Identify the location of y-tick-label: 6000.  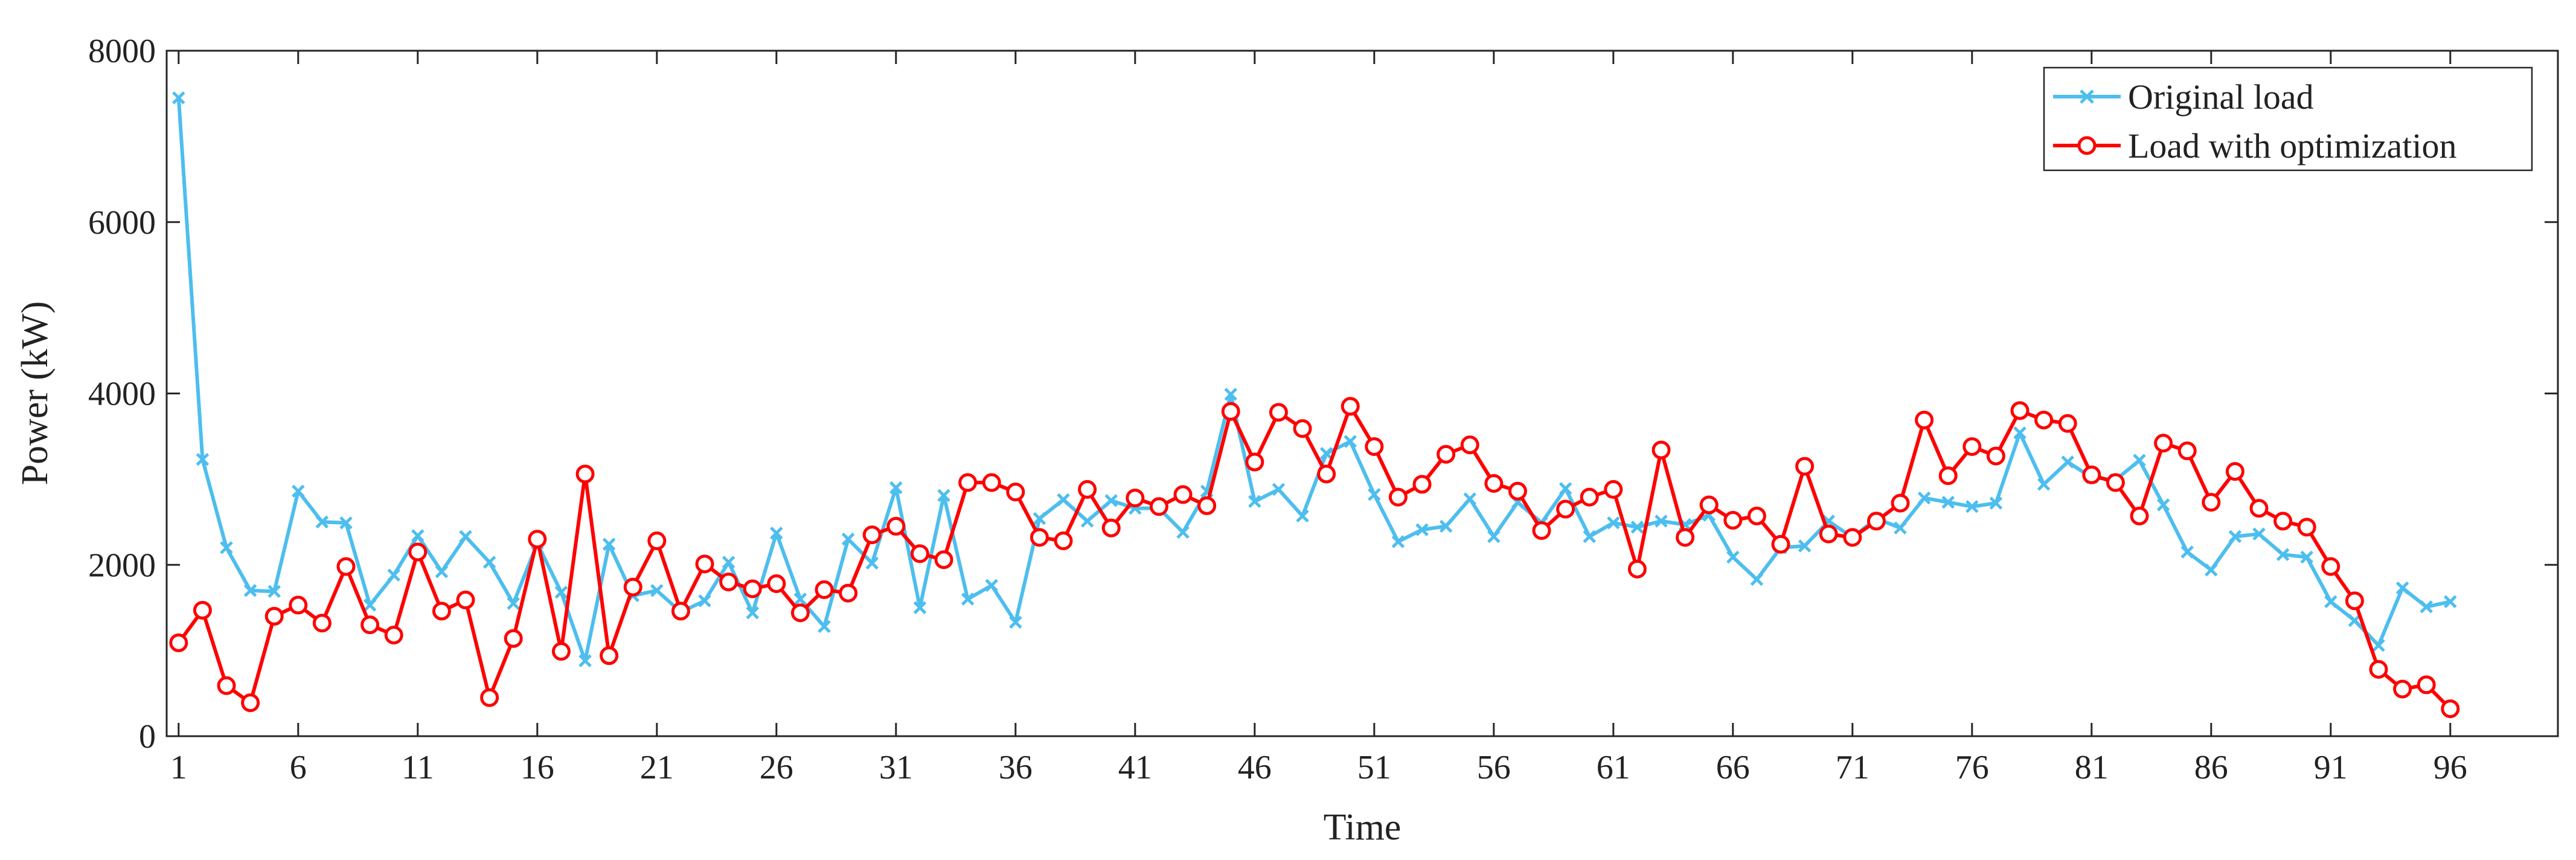
(122, 223).